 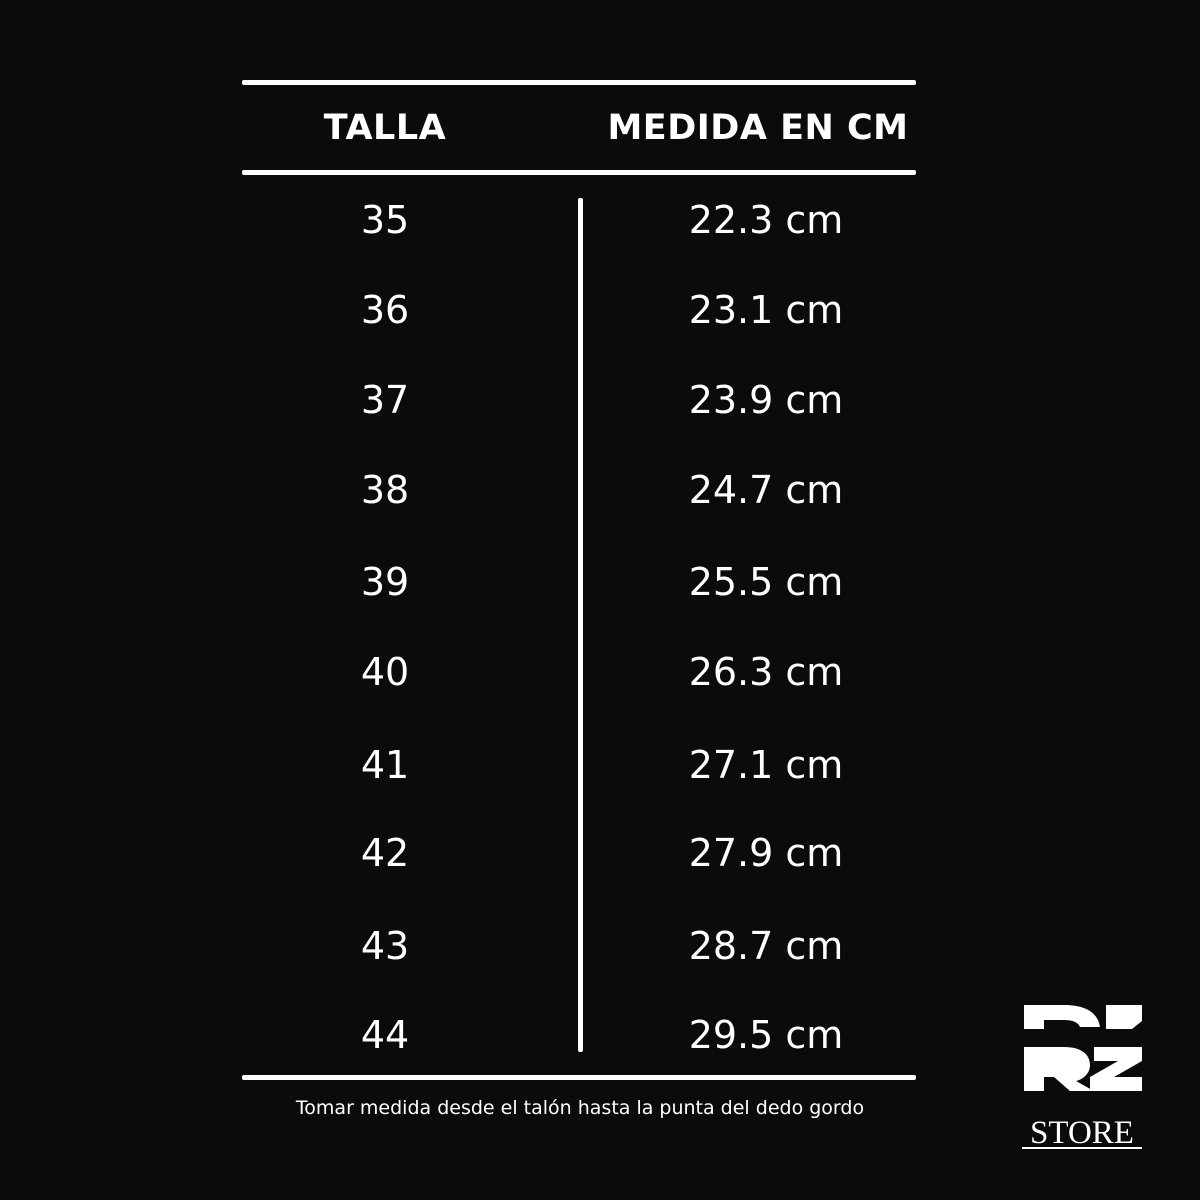 I want to click on header-measure: MEDIDA EN CM, so click(x=758, y=128).